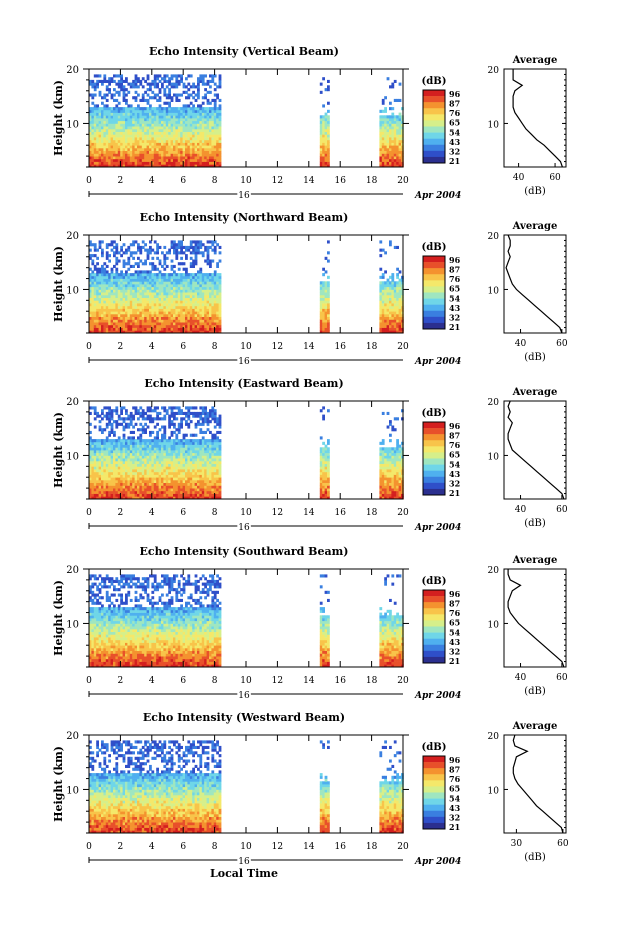 Image resolution: width=617 pixels, height=929 pixels. I want to click on x-tick-label: 8, so click(215, 347).